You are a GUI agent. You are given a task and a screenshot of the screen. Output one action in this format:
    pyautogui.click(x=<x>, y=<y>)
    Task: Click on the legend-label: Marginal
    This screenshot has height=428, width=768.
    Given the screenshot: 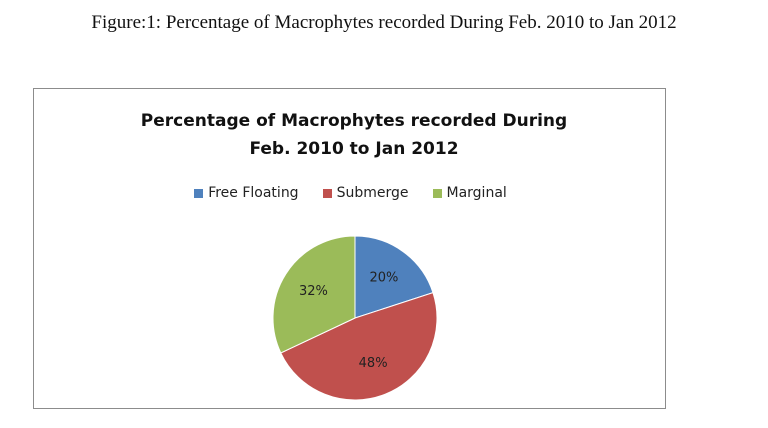 What is the action you would take?
    pyautogui.click(x=476, y=193)
    